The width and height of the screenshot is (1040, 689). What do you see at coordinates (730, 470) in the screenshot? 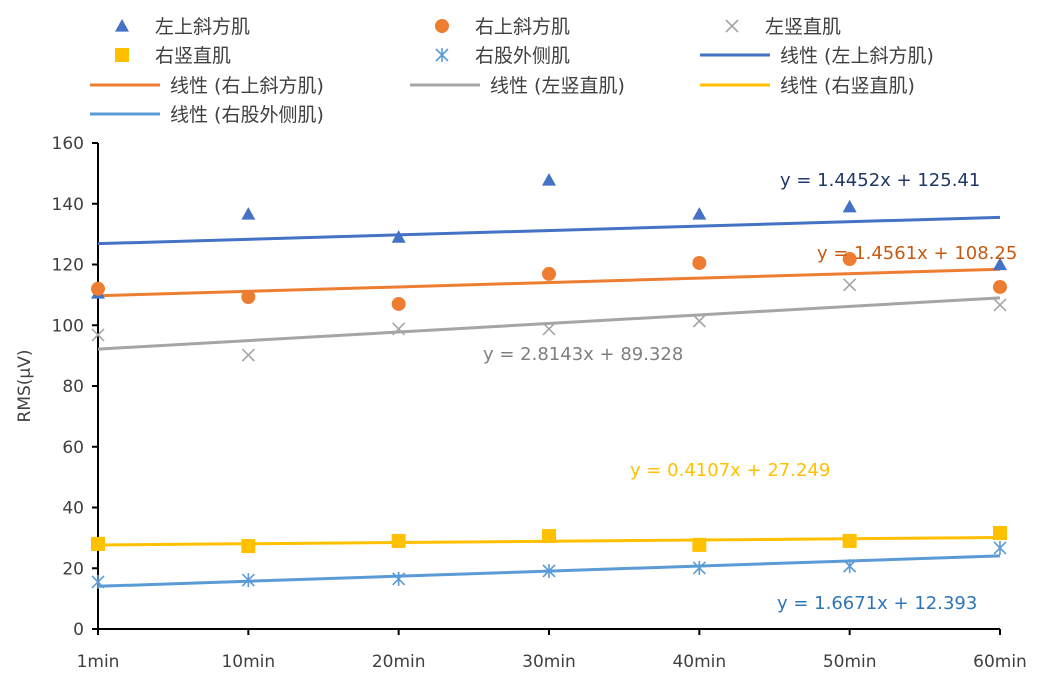
I see `trendline-equation: y = 0.4107x + 27.249` at bounding box center [730, 470].